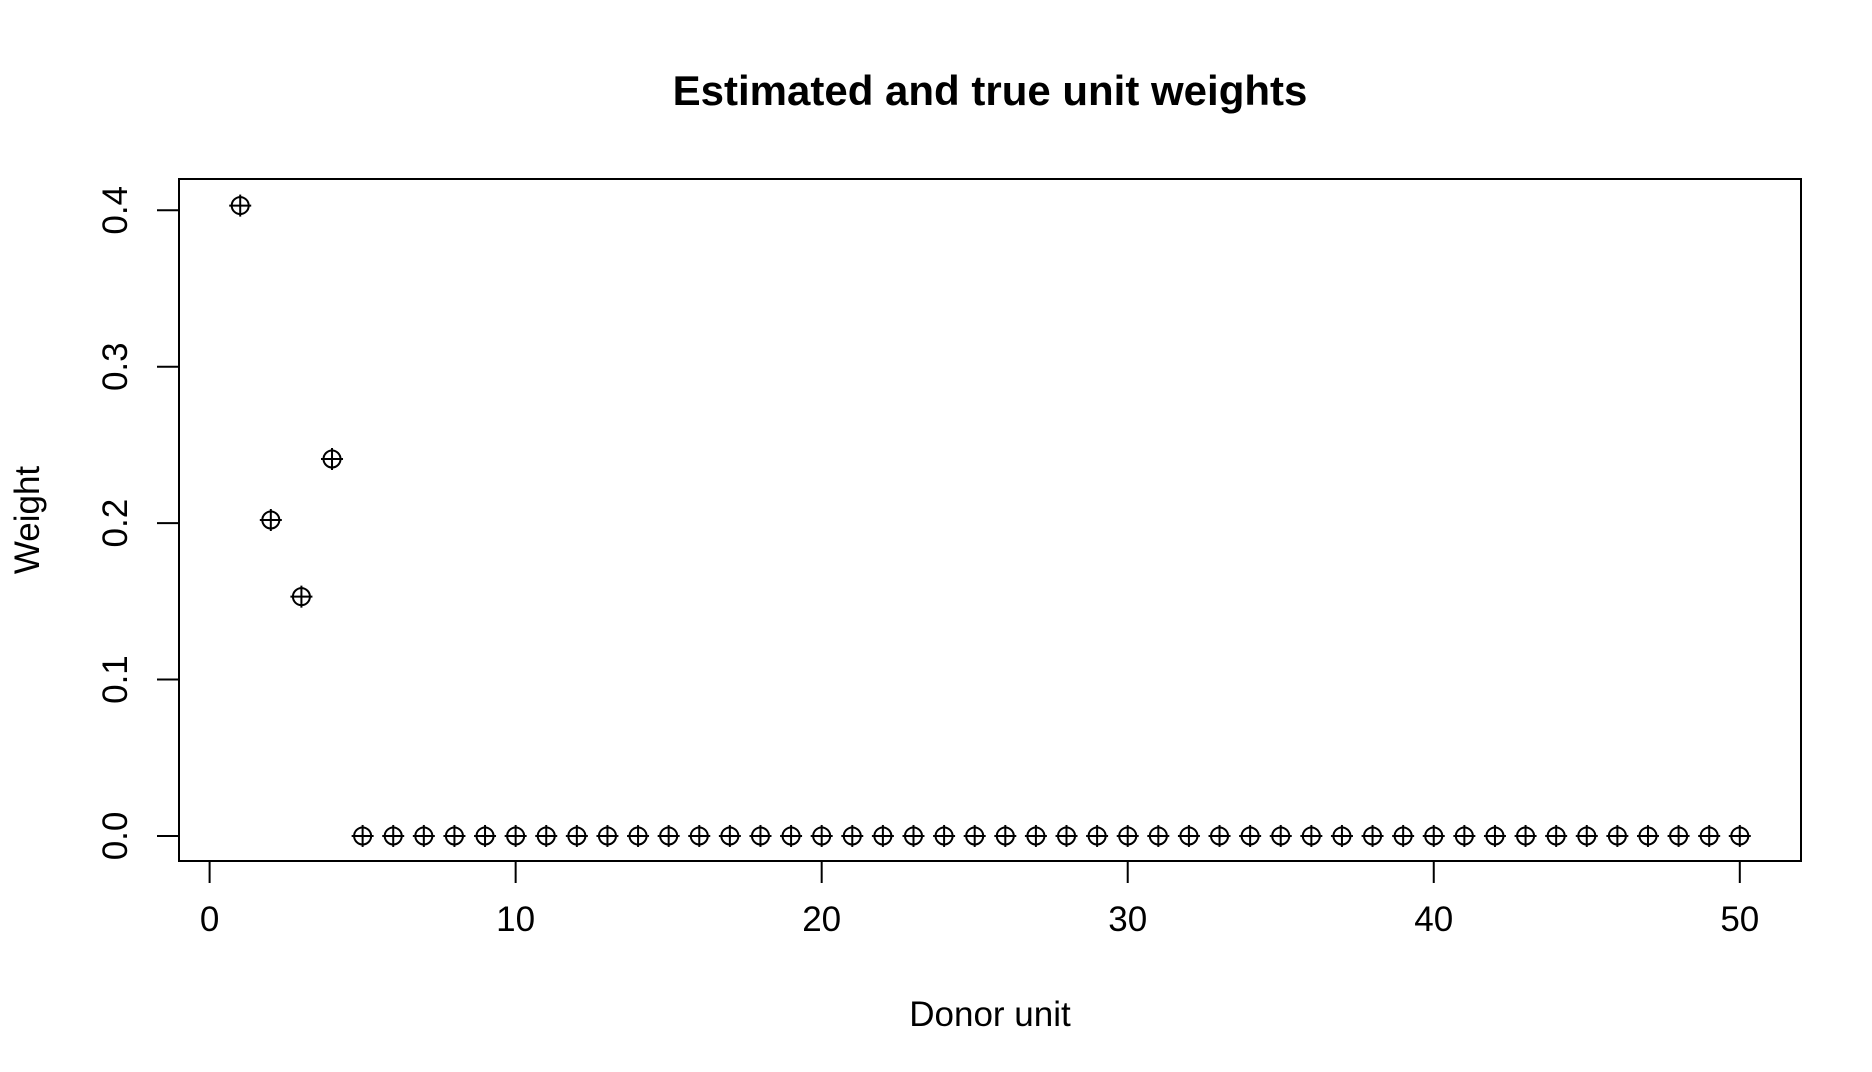 The width and height of the screenshot is (1872, 1072). I want to click on y-tick-label: 0.0, so click(115, 836).